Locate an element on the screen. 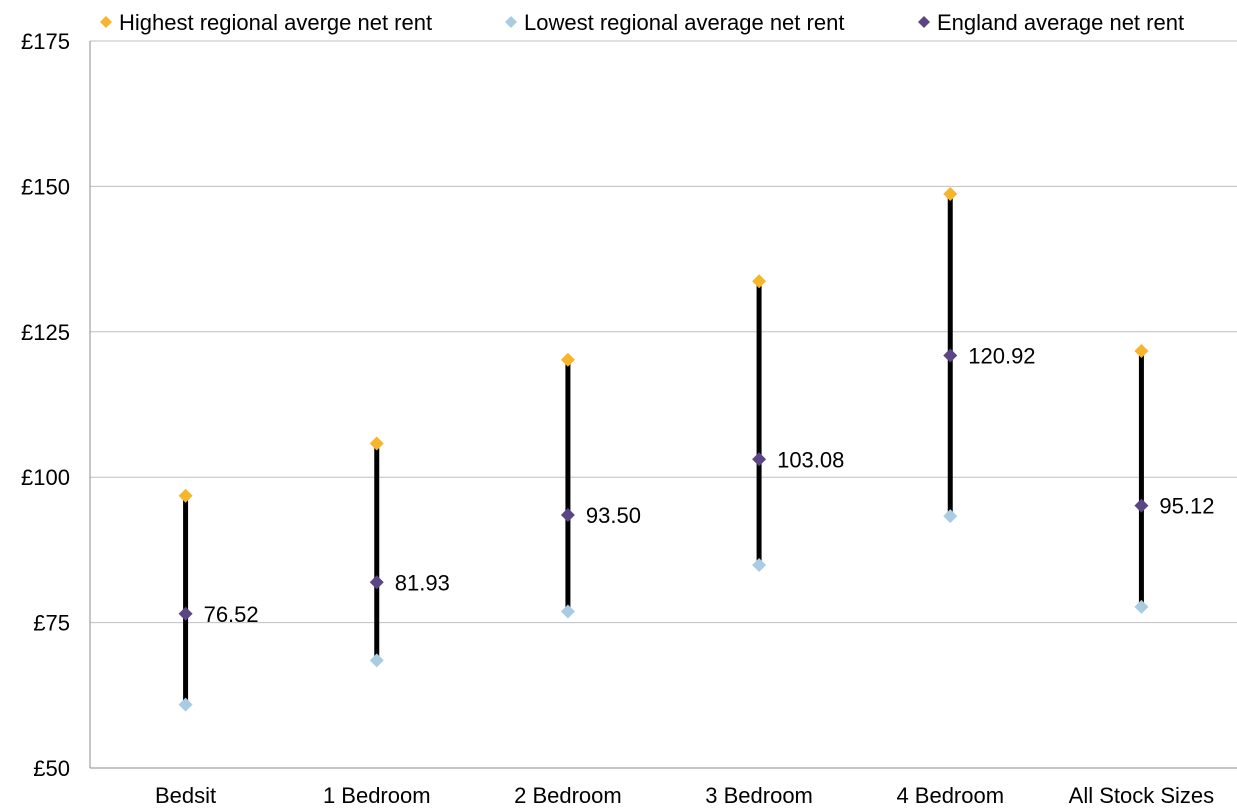 Image resolution: width=1237 pixels, height=809 pixels. average-data-label: 93.50 is located at coordinates (613, 515).